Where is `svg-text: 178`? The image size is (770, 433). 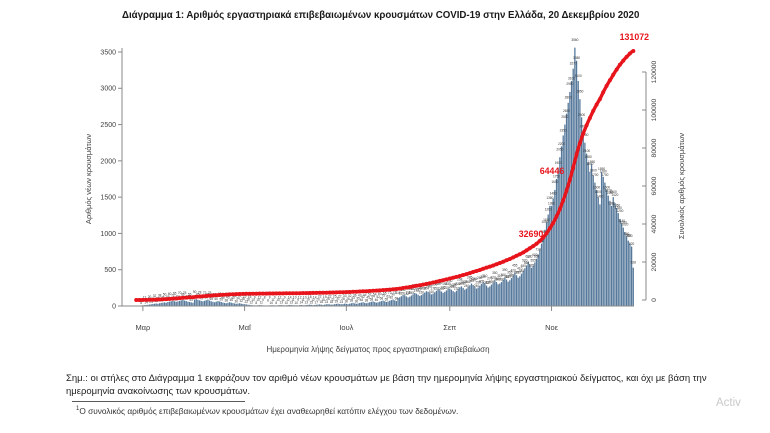
svg-text: 178 is located at coordinates (430, 285).